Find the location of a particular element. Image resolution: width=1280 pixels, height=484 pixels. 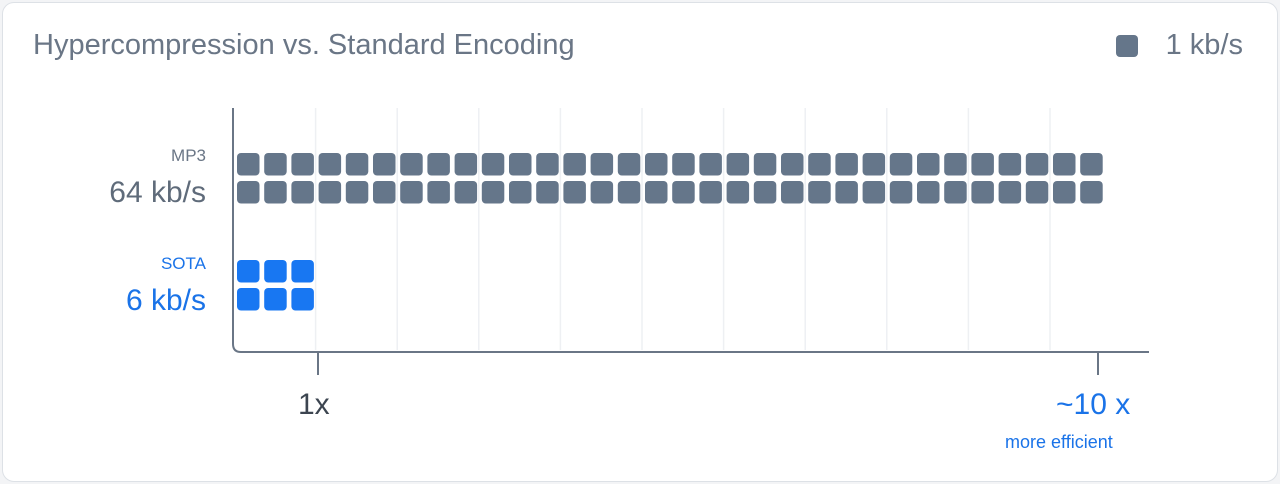

series-value-mp3: 64 kb/s is located at coordinates (157, 192).